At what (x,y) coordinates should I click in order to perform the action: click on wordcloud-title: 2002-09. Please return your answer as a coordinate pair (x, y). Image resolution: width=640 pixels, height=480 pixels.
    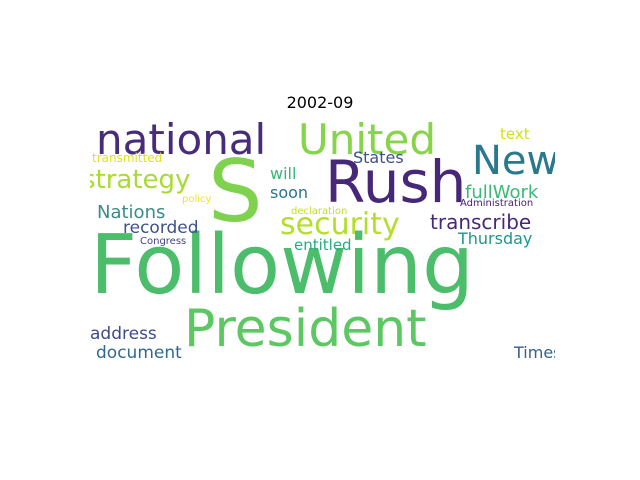
    Looking at the image, I should click on (320, 102).